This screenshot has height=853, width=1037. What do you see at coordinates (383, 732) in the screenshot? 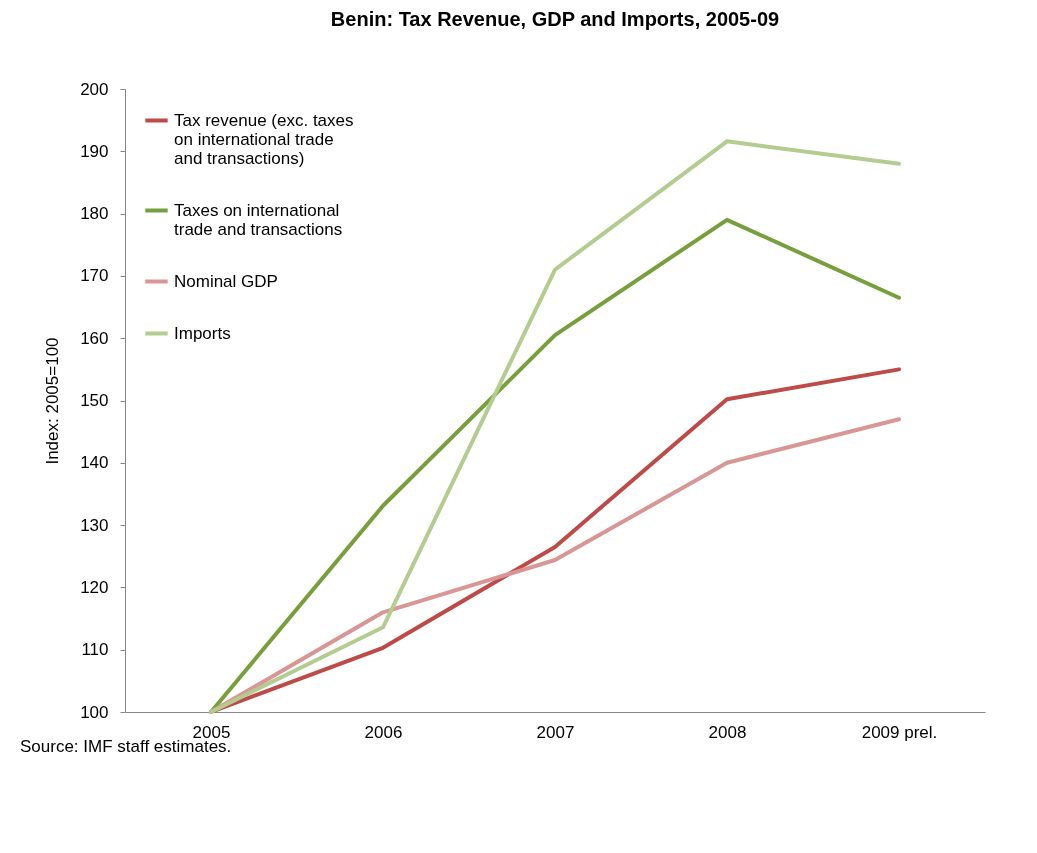
I see `x-tick-label: 2006` at bounding box center [383, 732].